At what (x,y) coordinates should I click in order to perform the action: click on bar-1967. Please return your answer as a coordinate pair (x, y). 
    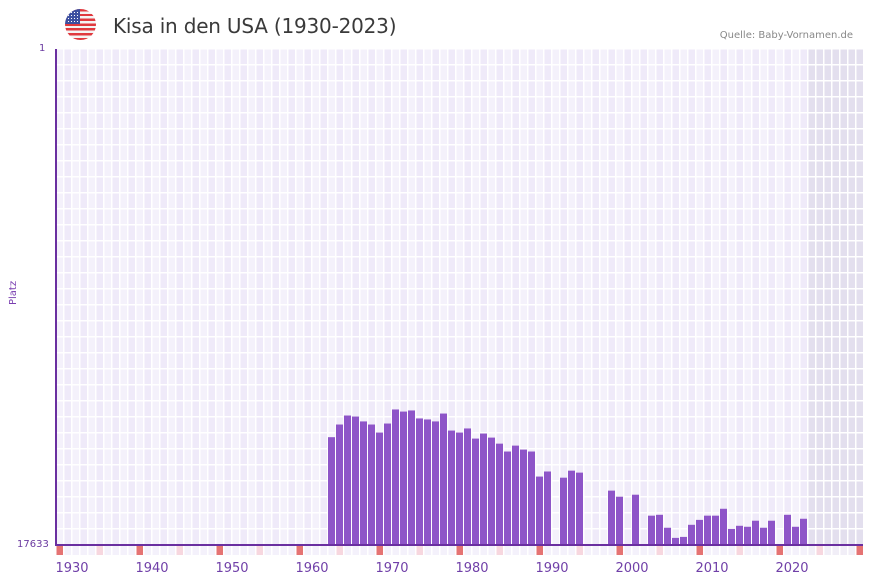
    Looking at the image, I should click on (371, 484).